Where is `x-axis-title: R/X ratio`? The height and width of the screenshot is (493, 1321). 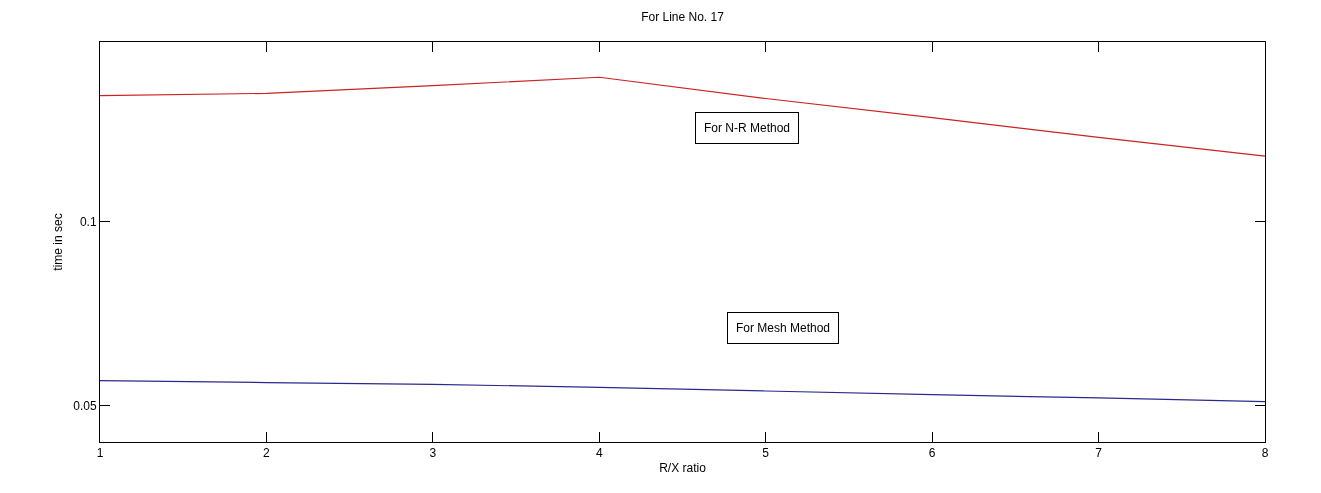
x-axis-title: R/X ratio is located at coordinates (683, 468).